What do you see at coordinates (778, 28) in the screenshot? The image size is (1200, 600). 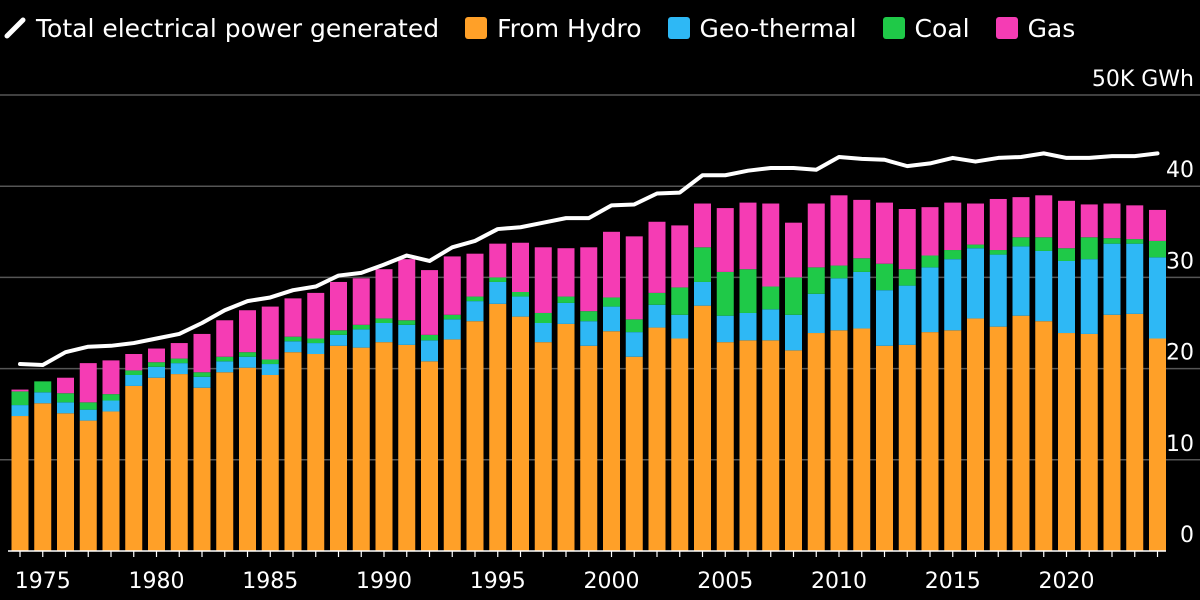 I see `legend-label-geothermal: Geo-thermal` at bounding box center [778, 28].